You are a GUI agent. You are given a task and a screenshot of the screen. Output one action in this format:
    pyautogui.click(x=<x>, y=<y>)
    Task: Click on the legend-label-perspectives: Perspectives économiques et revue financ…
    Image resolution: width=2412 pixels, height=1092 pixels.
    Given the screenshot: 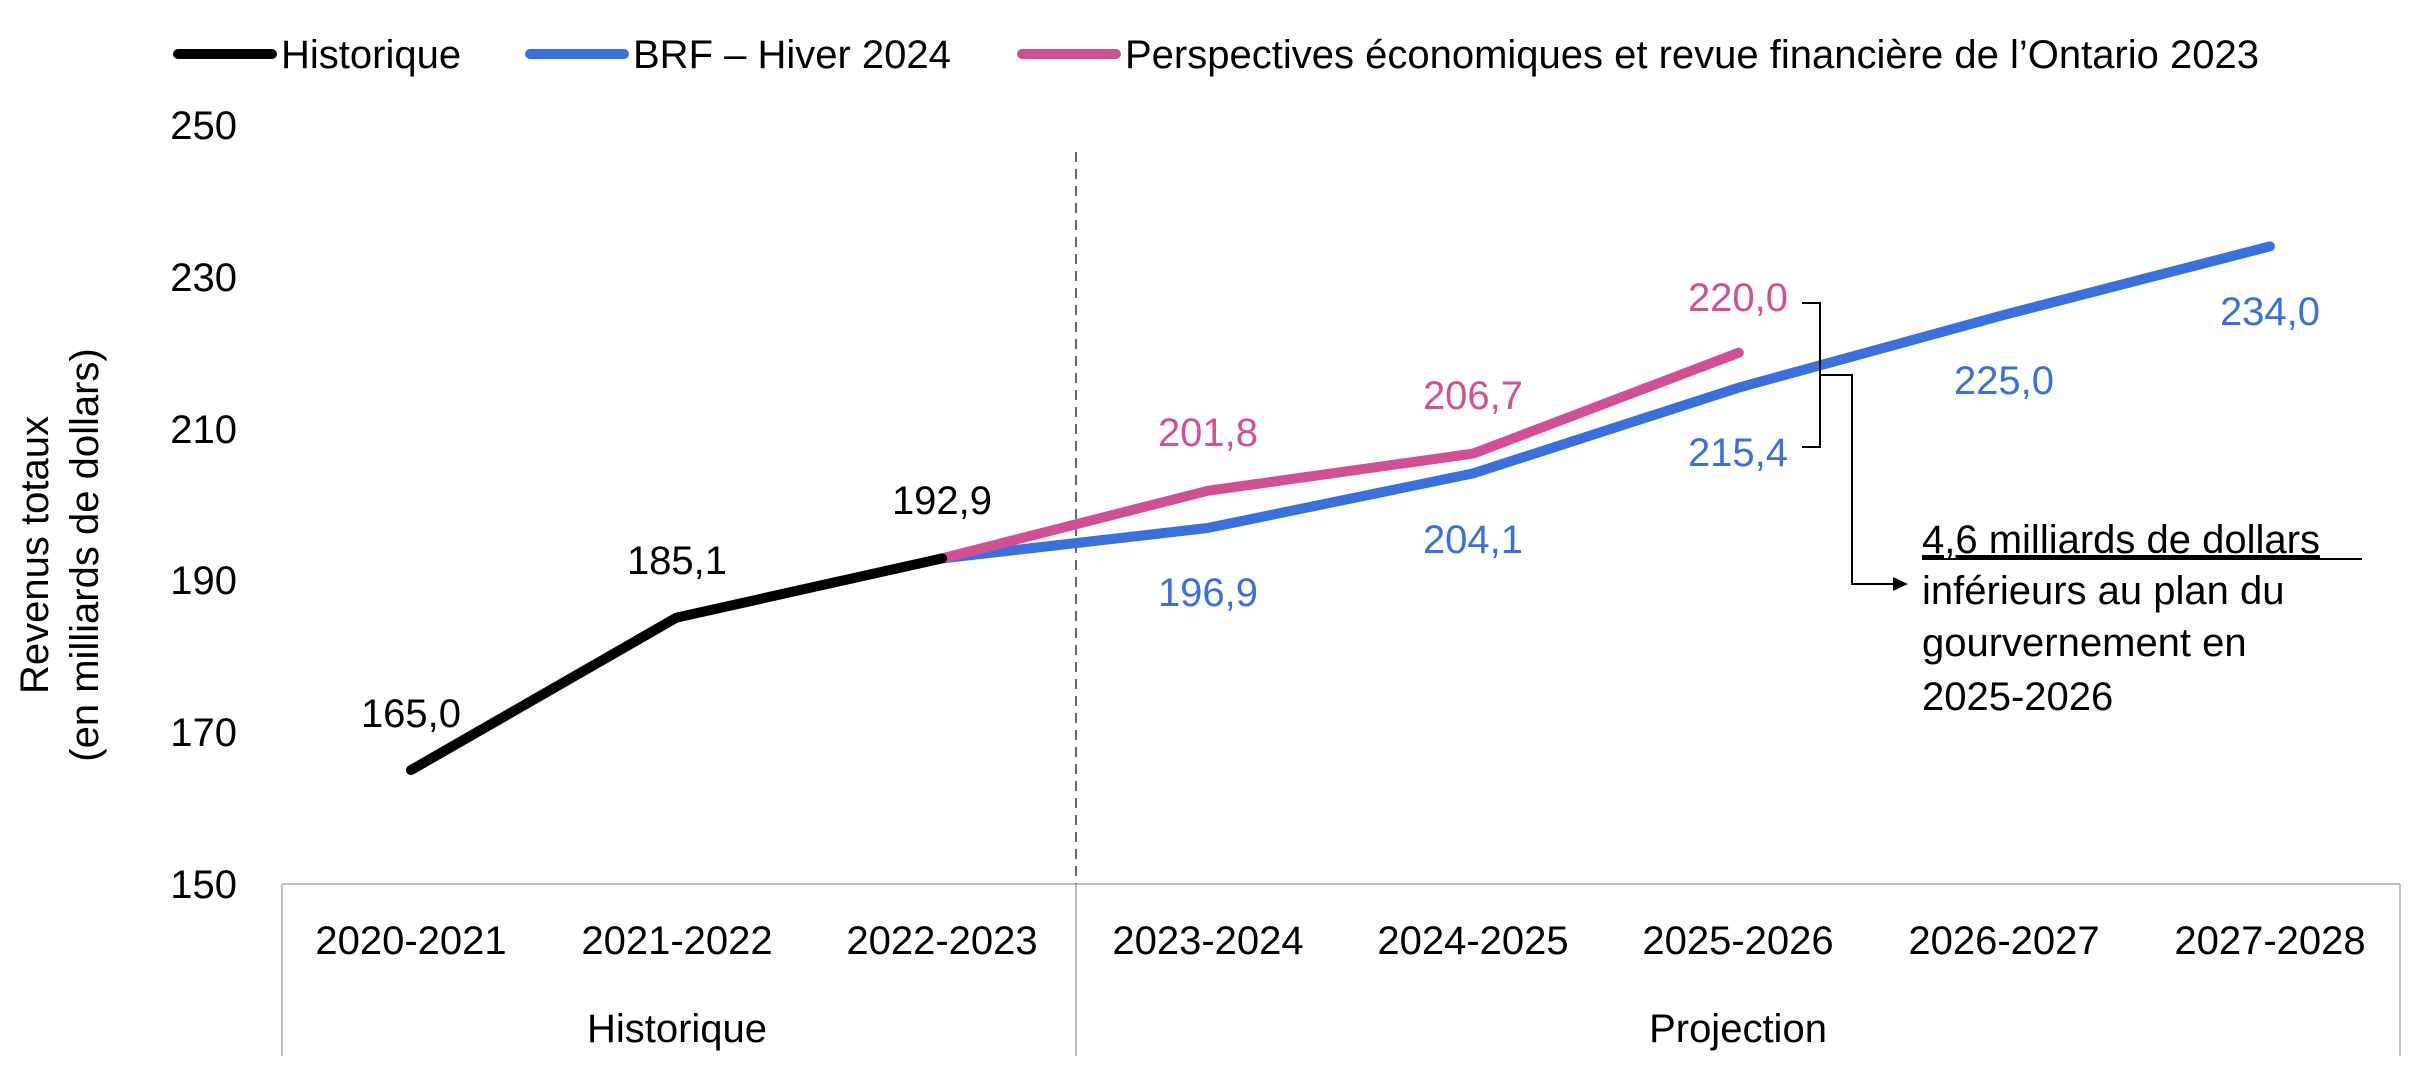 What is the action you would take?
    pyautogui.click(x=1692, y=55)
    